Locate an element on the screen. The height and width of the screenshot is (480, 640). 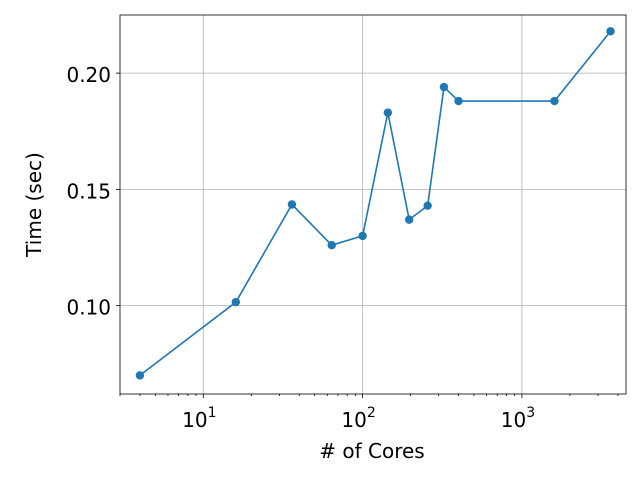
y-tick-label: 0.10 is located at coordinates (88, 308).